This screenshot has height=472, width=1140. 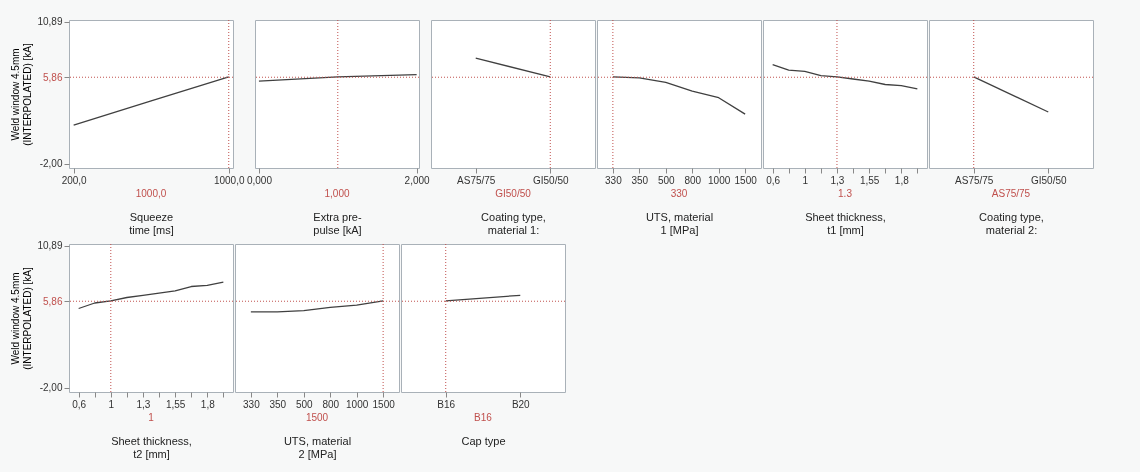 I want to click on x-tick-label: 200,0, so click(x=74, y=180).